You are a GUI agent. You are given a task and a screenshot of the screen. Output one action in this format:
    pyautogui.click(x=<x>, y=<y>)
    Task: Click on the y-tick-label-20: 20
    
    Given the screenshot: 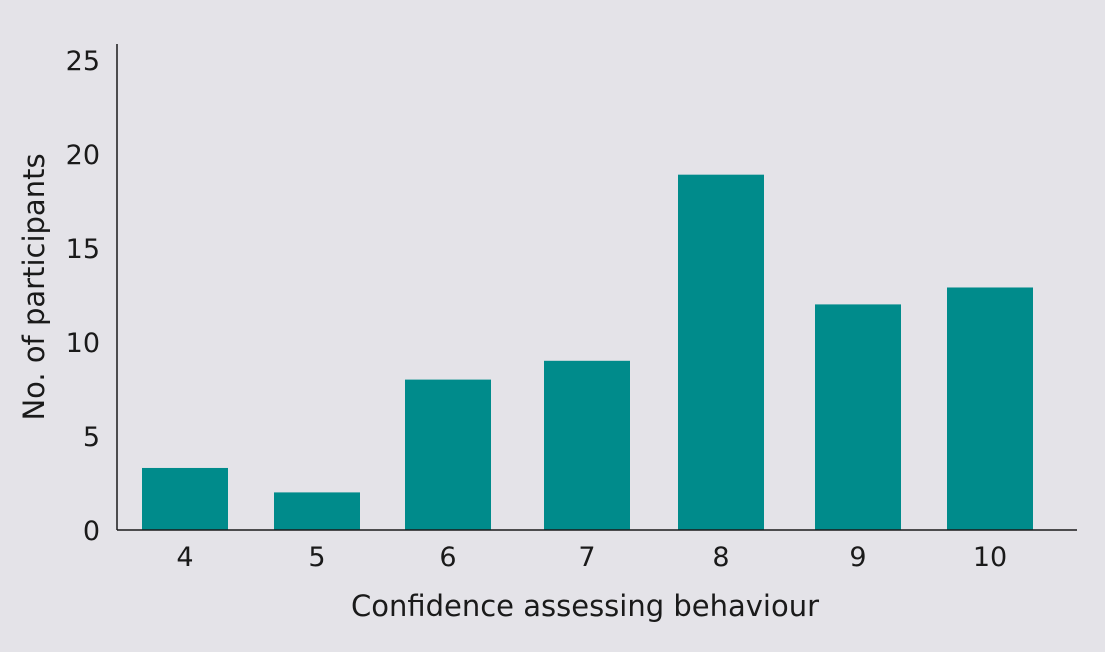 What is the action you would take?
    pyautogui.click(x=83, y=155)
    